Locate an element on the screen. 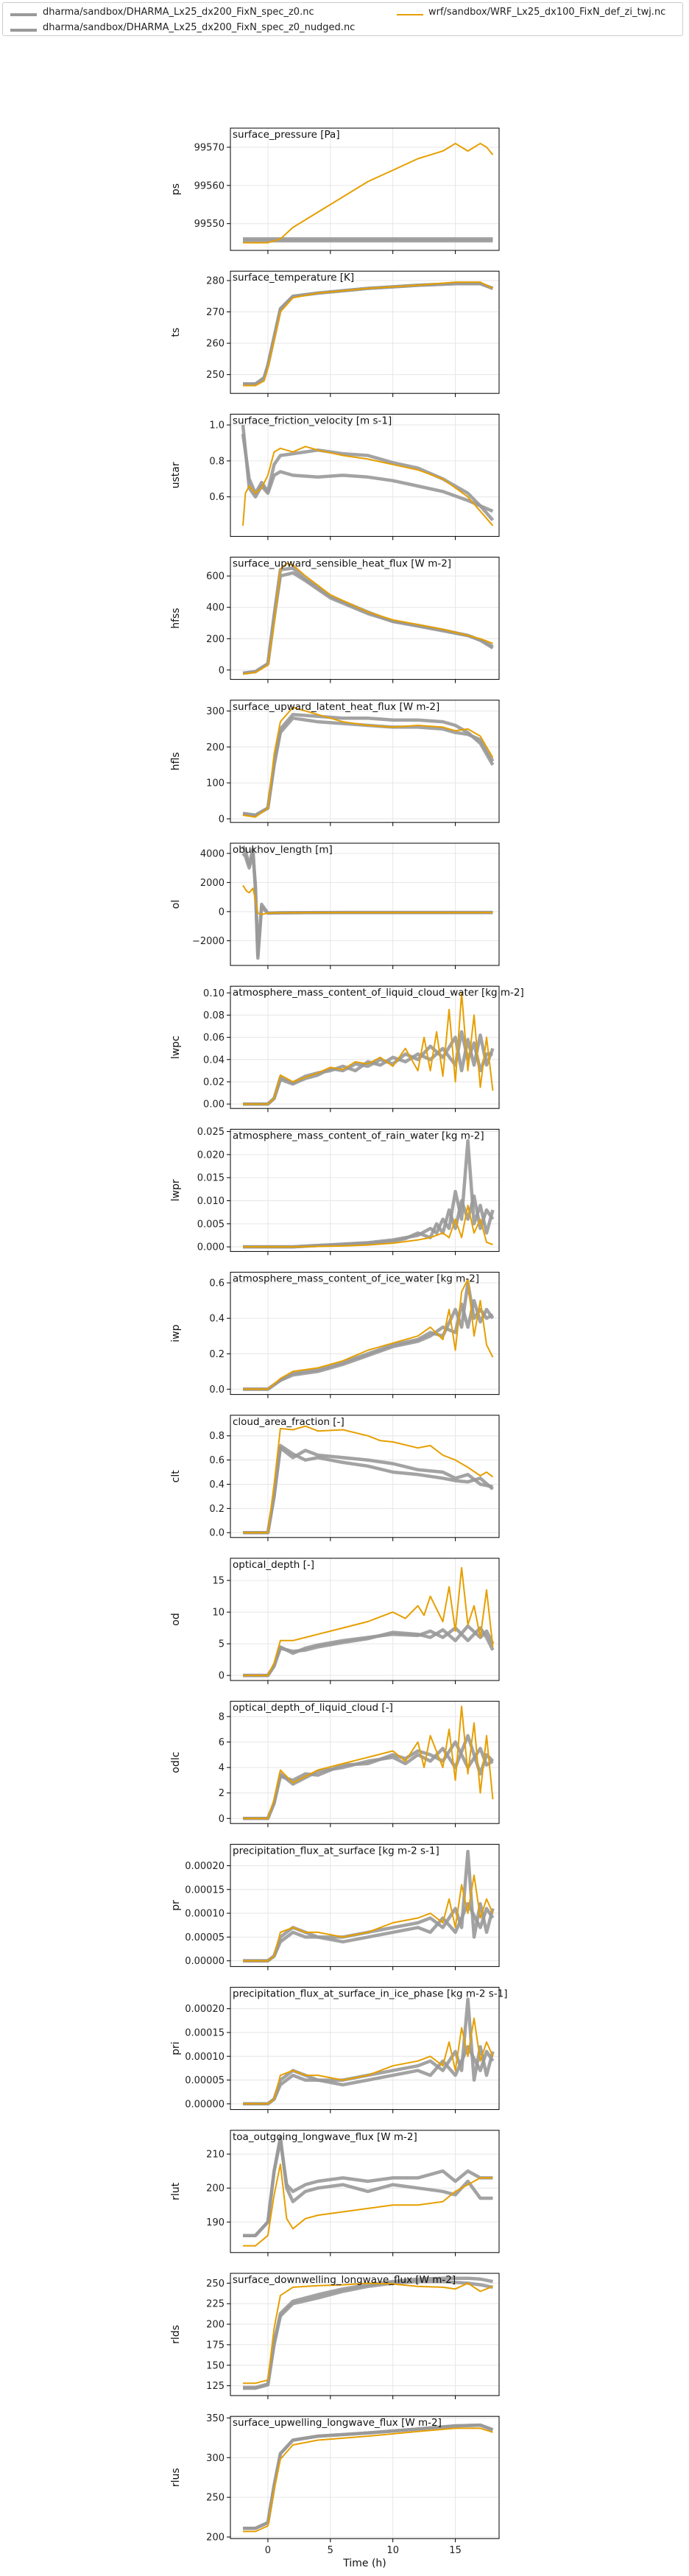 The width and height of the screenshot is (689, 2576). y-tick-label-1: 0 is located at coordinates (222, 912).